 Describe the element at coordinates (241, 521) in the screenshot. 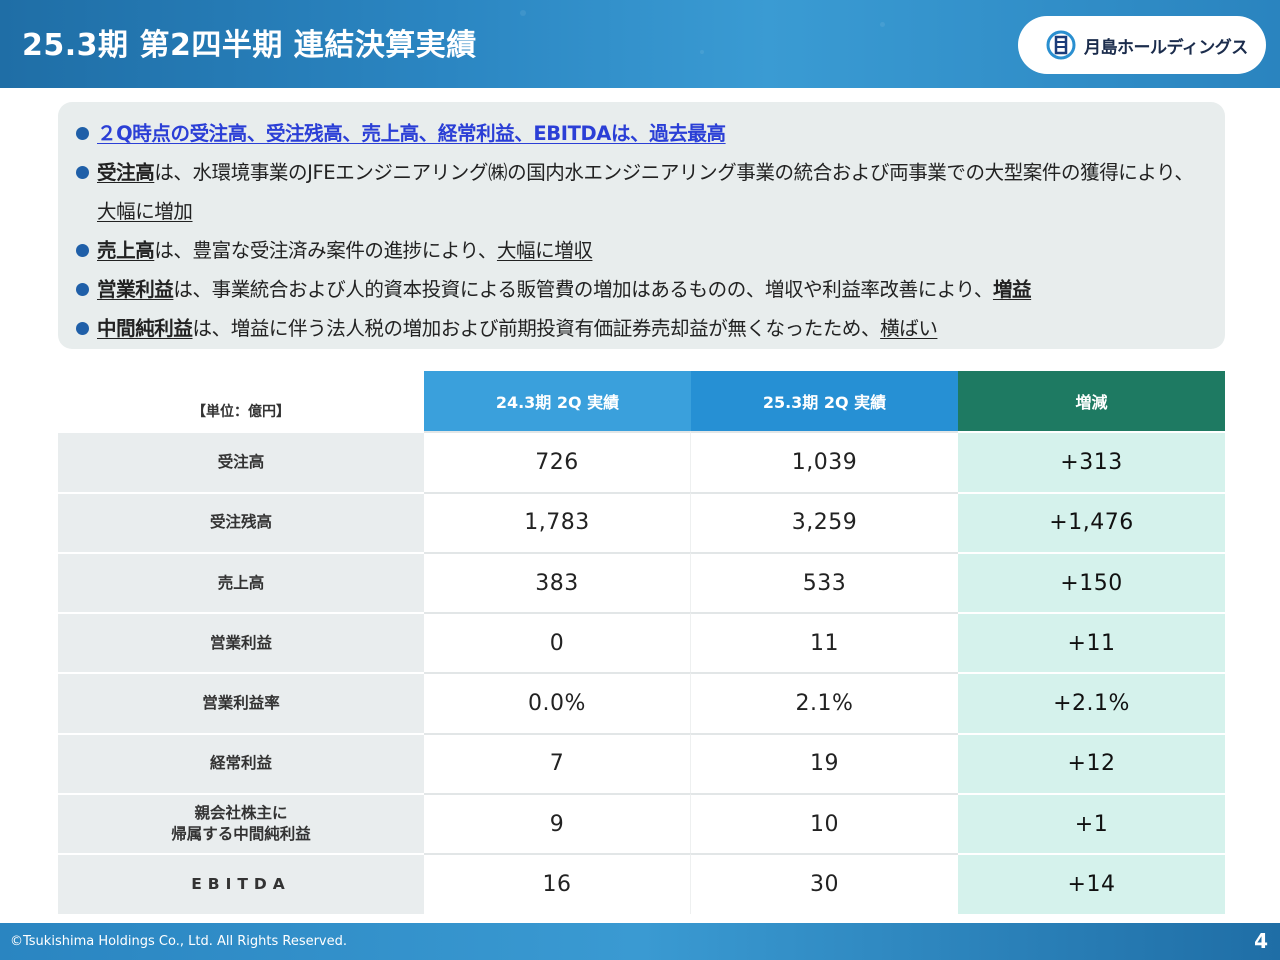

I see `row-label: 受注残高` at that location.